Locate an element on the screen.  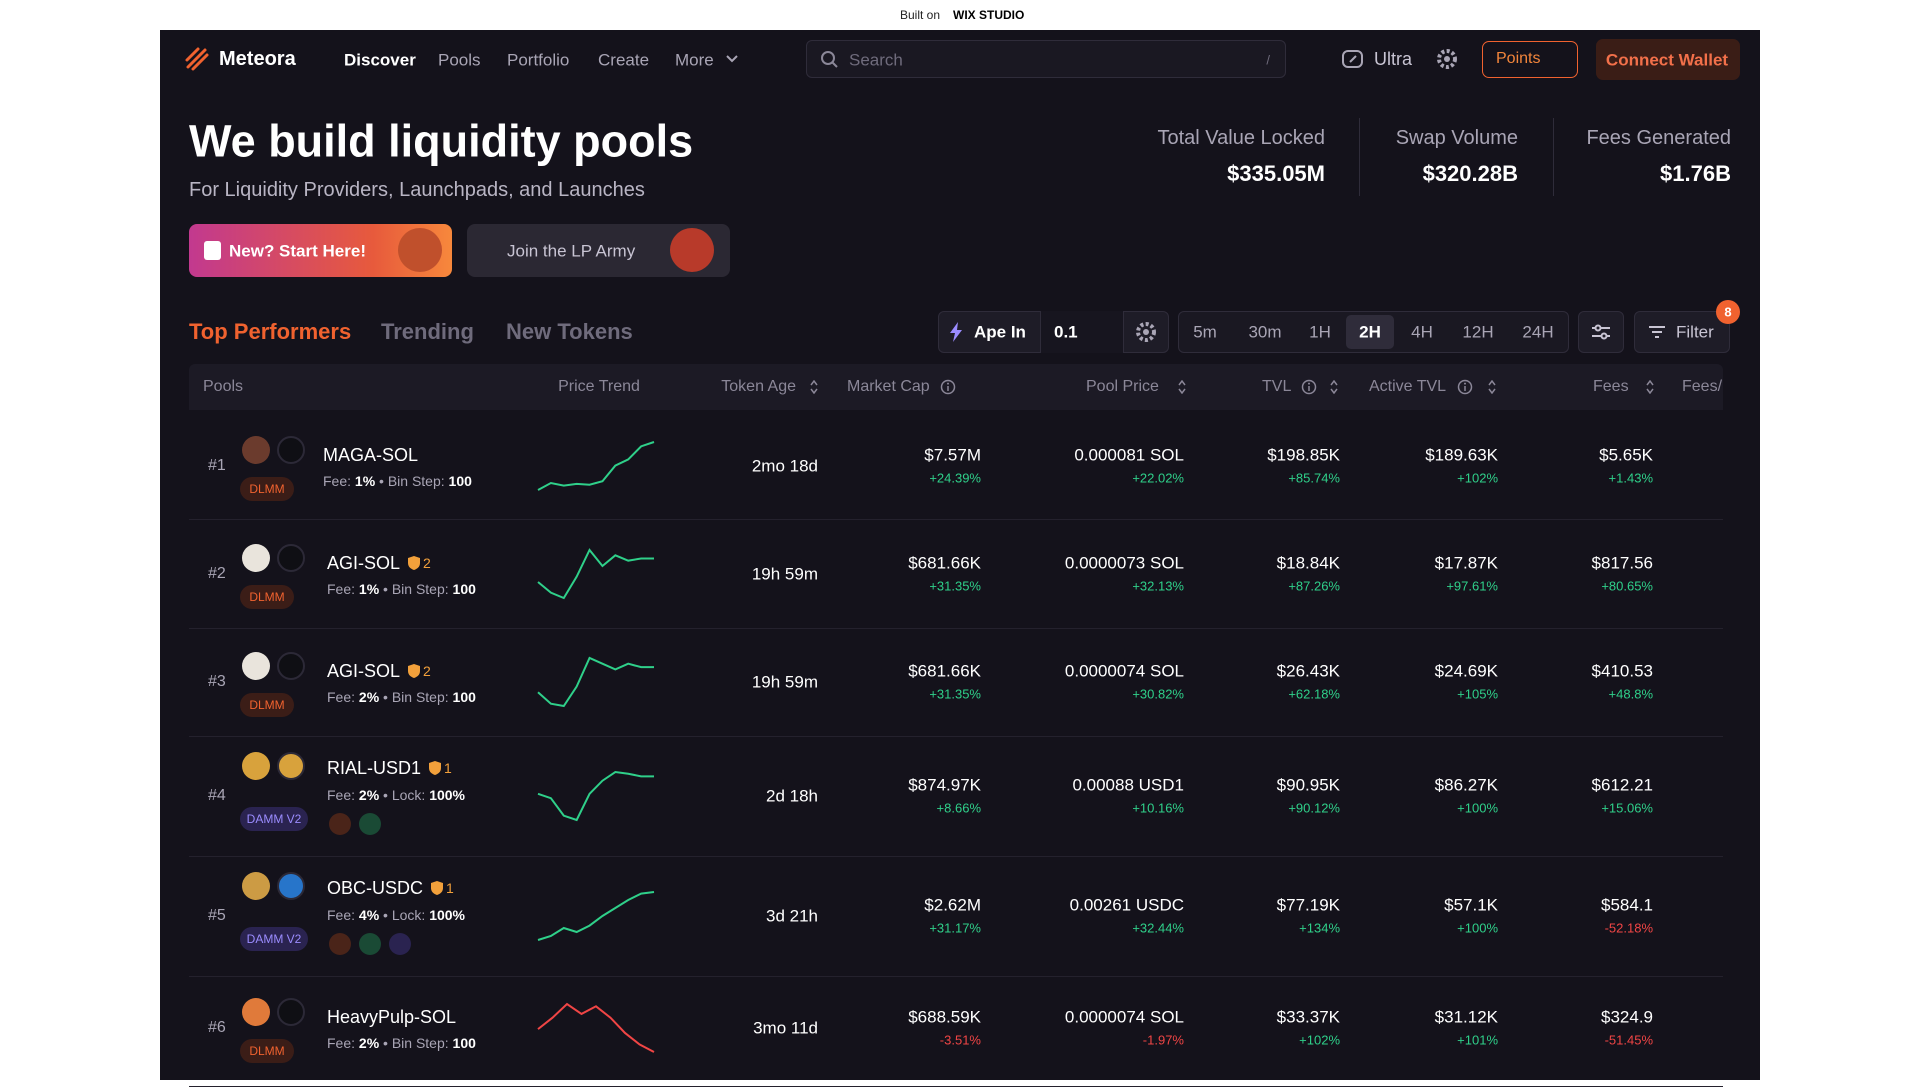
market-cap: $2.62M is located at coordinates (952, 905).